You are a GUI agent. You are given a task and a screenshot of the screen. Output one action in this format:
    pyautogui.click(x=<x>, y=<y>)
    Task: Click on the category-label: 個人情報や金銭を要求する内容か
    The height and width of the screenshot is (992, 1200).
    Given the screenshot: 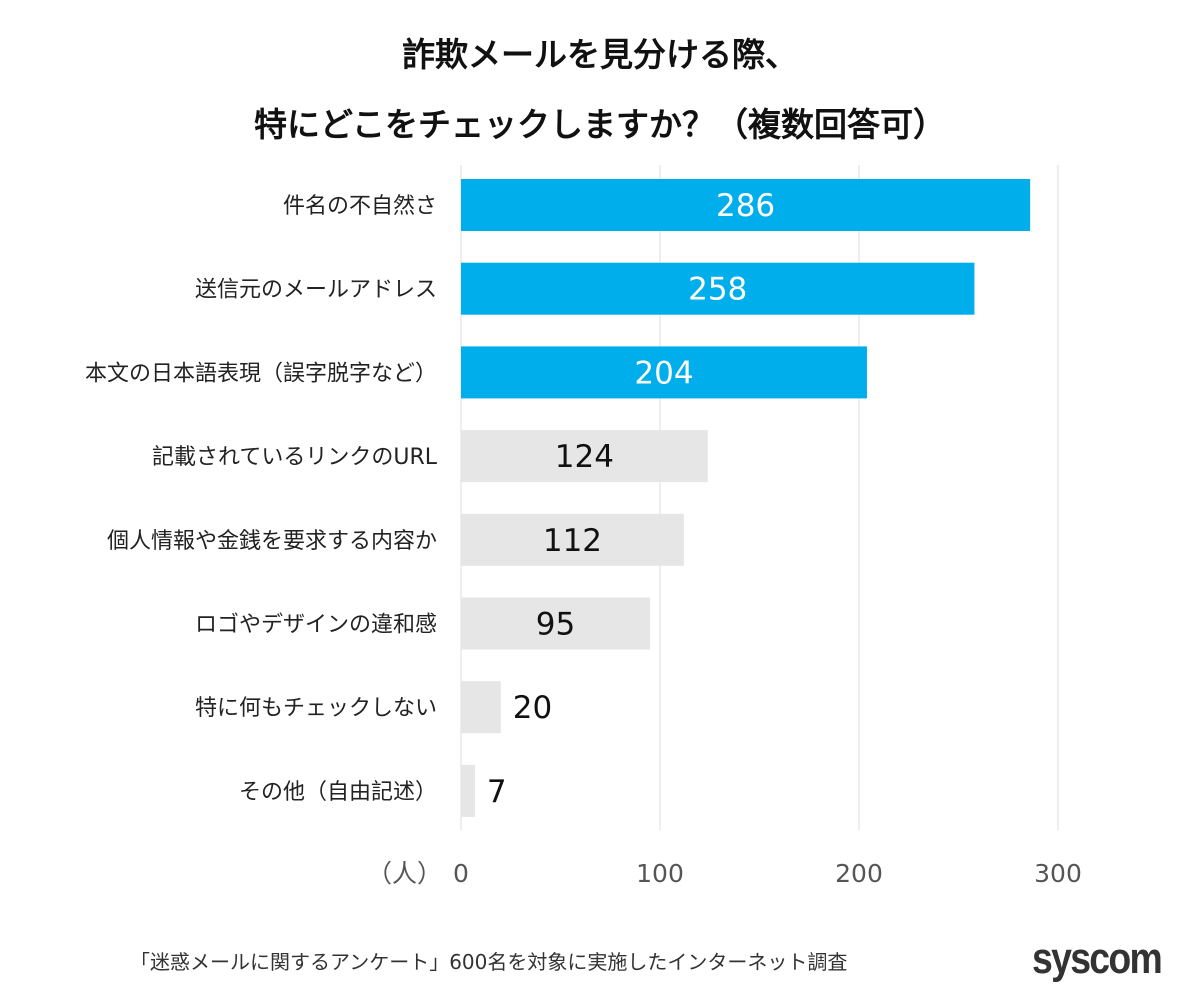 What is the action you would take?
    pyautogui.click(x=272, y=541)
    